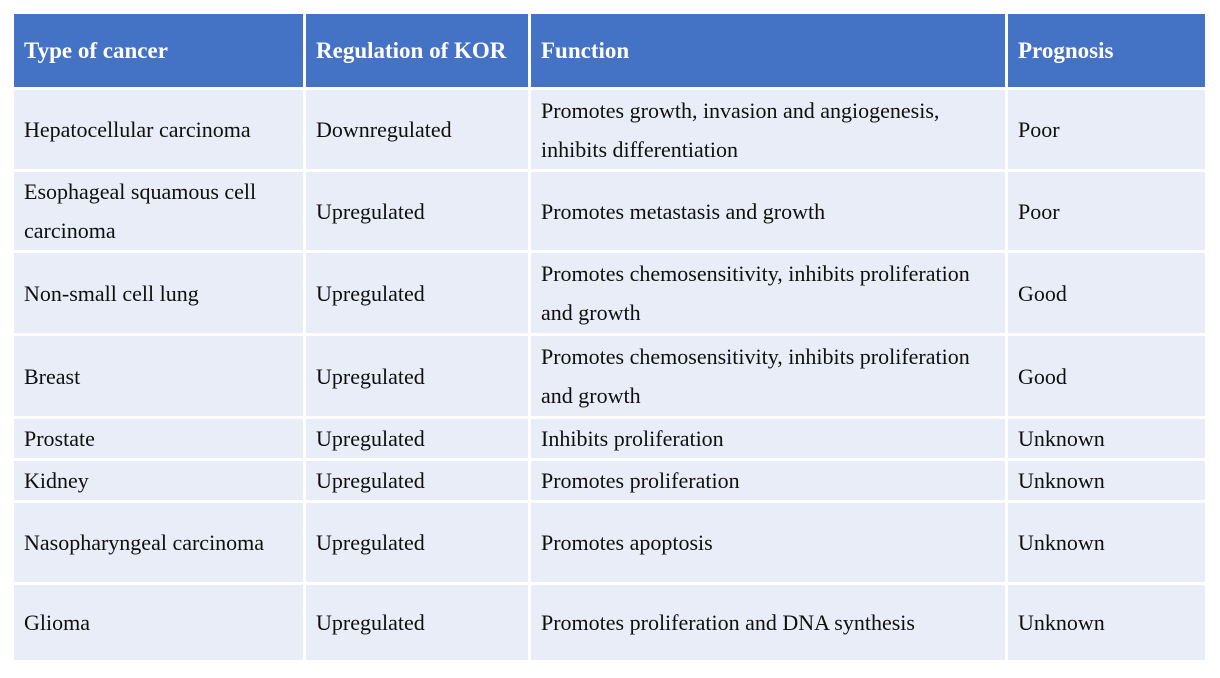  Describe the element at coordinates (768, 438) in the screenshot. I see `cell-function: Inhibits proliferation` at that location.